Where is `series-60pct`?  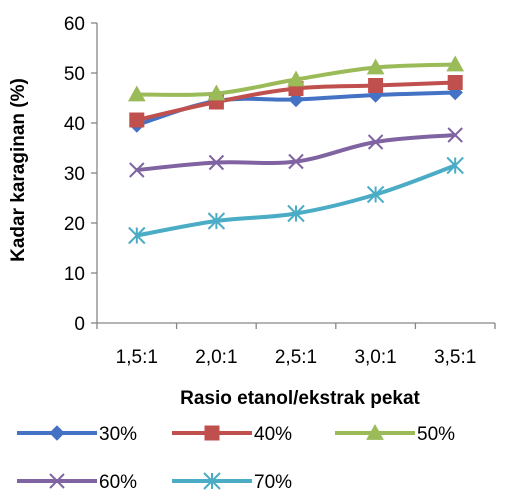
series-60pct is located at coordinates (296, 152).